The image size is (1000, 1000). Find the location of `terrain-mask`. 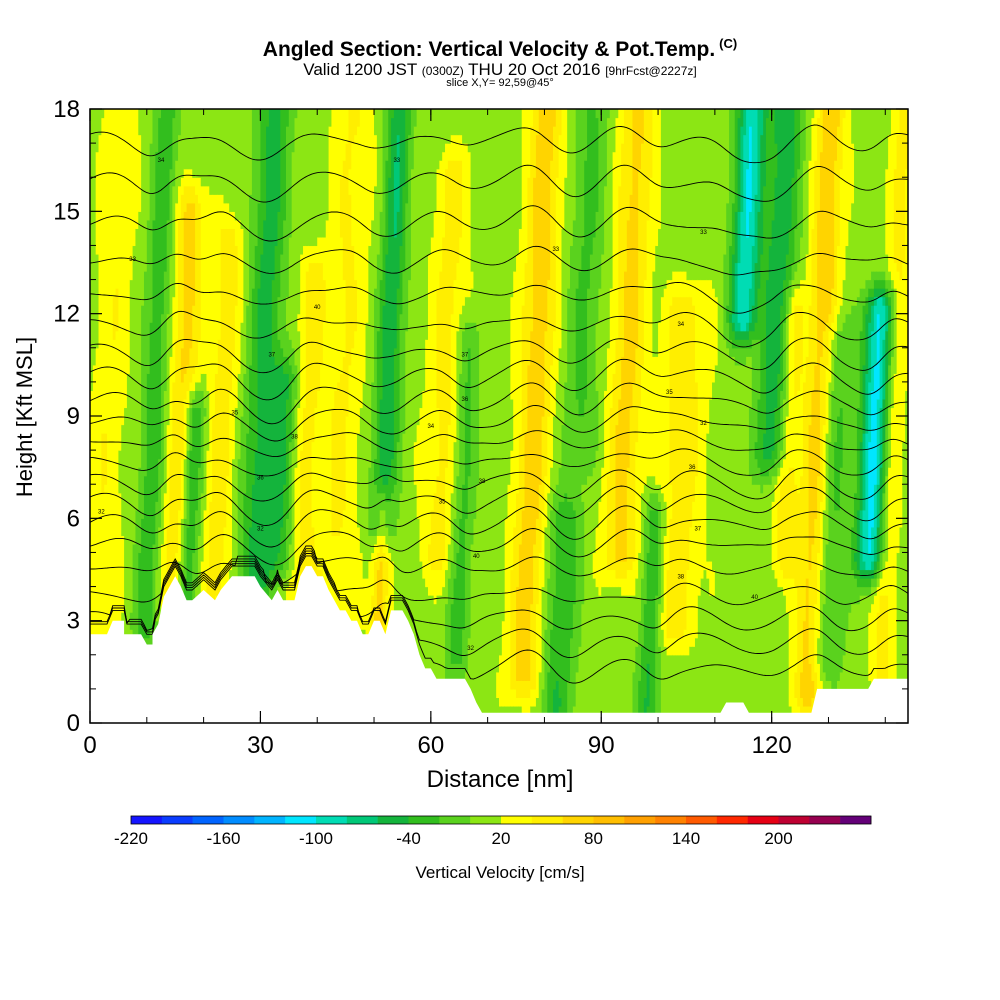

terrain-mask is located at coordinates (499, 644).